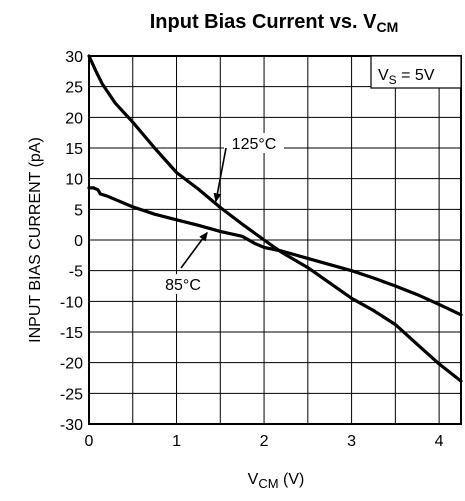 The height and width of the screenshot is (501, 465). I want to click on supply-legend-text: VS = 5V, so click(406, 77).